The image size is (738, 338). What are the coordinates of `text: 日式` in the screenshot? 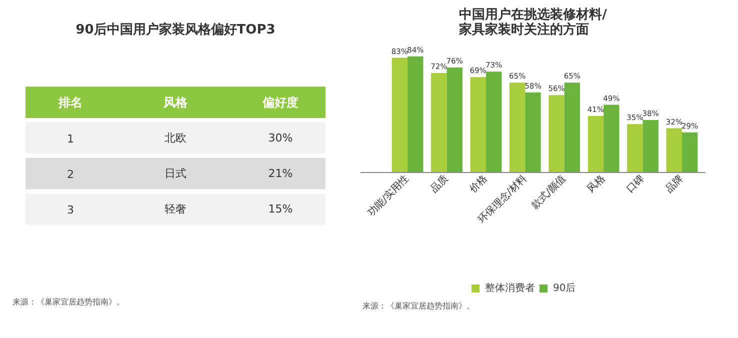 It's located at (175, 173).